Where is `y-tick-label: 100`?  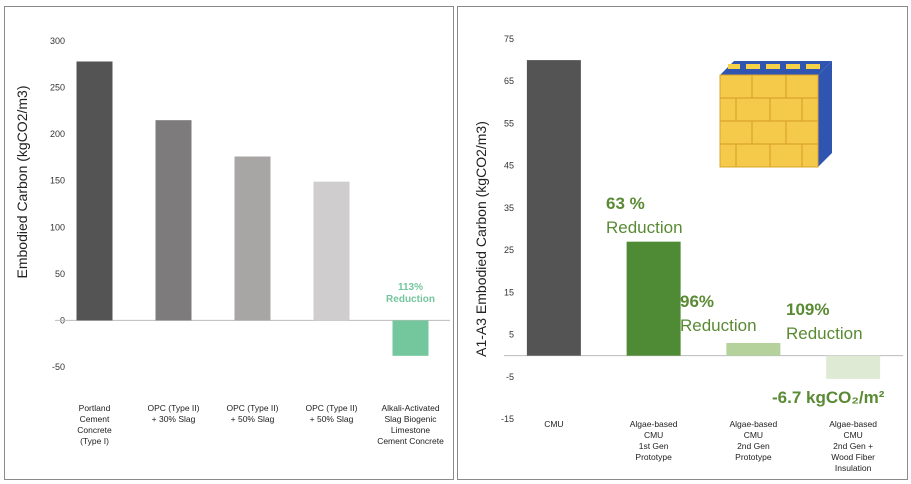
y-tick-label: 100 is located at coordinates (57, 227).